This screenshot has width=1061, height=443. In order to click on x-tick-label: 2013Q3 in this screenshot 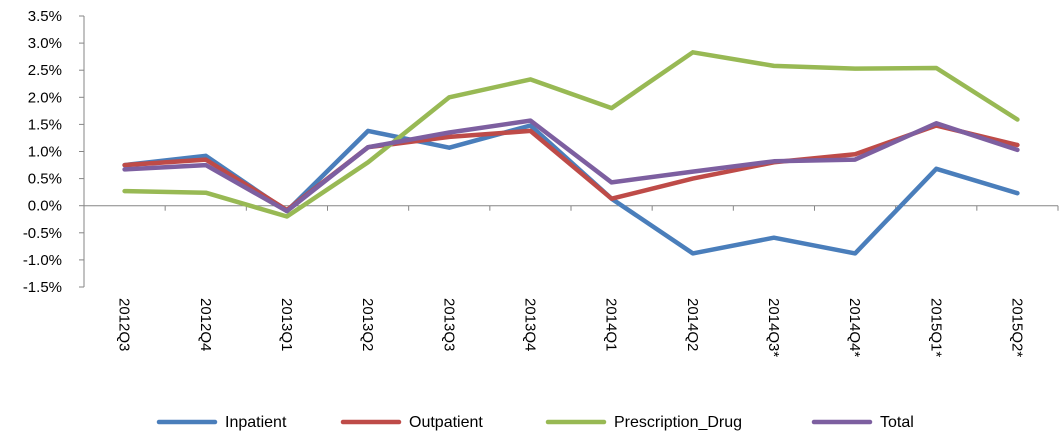, I will do `click(448, 324)`.